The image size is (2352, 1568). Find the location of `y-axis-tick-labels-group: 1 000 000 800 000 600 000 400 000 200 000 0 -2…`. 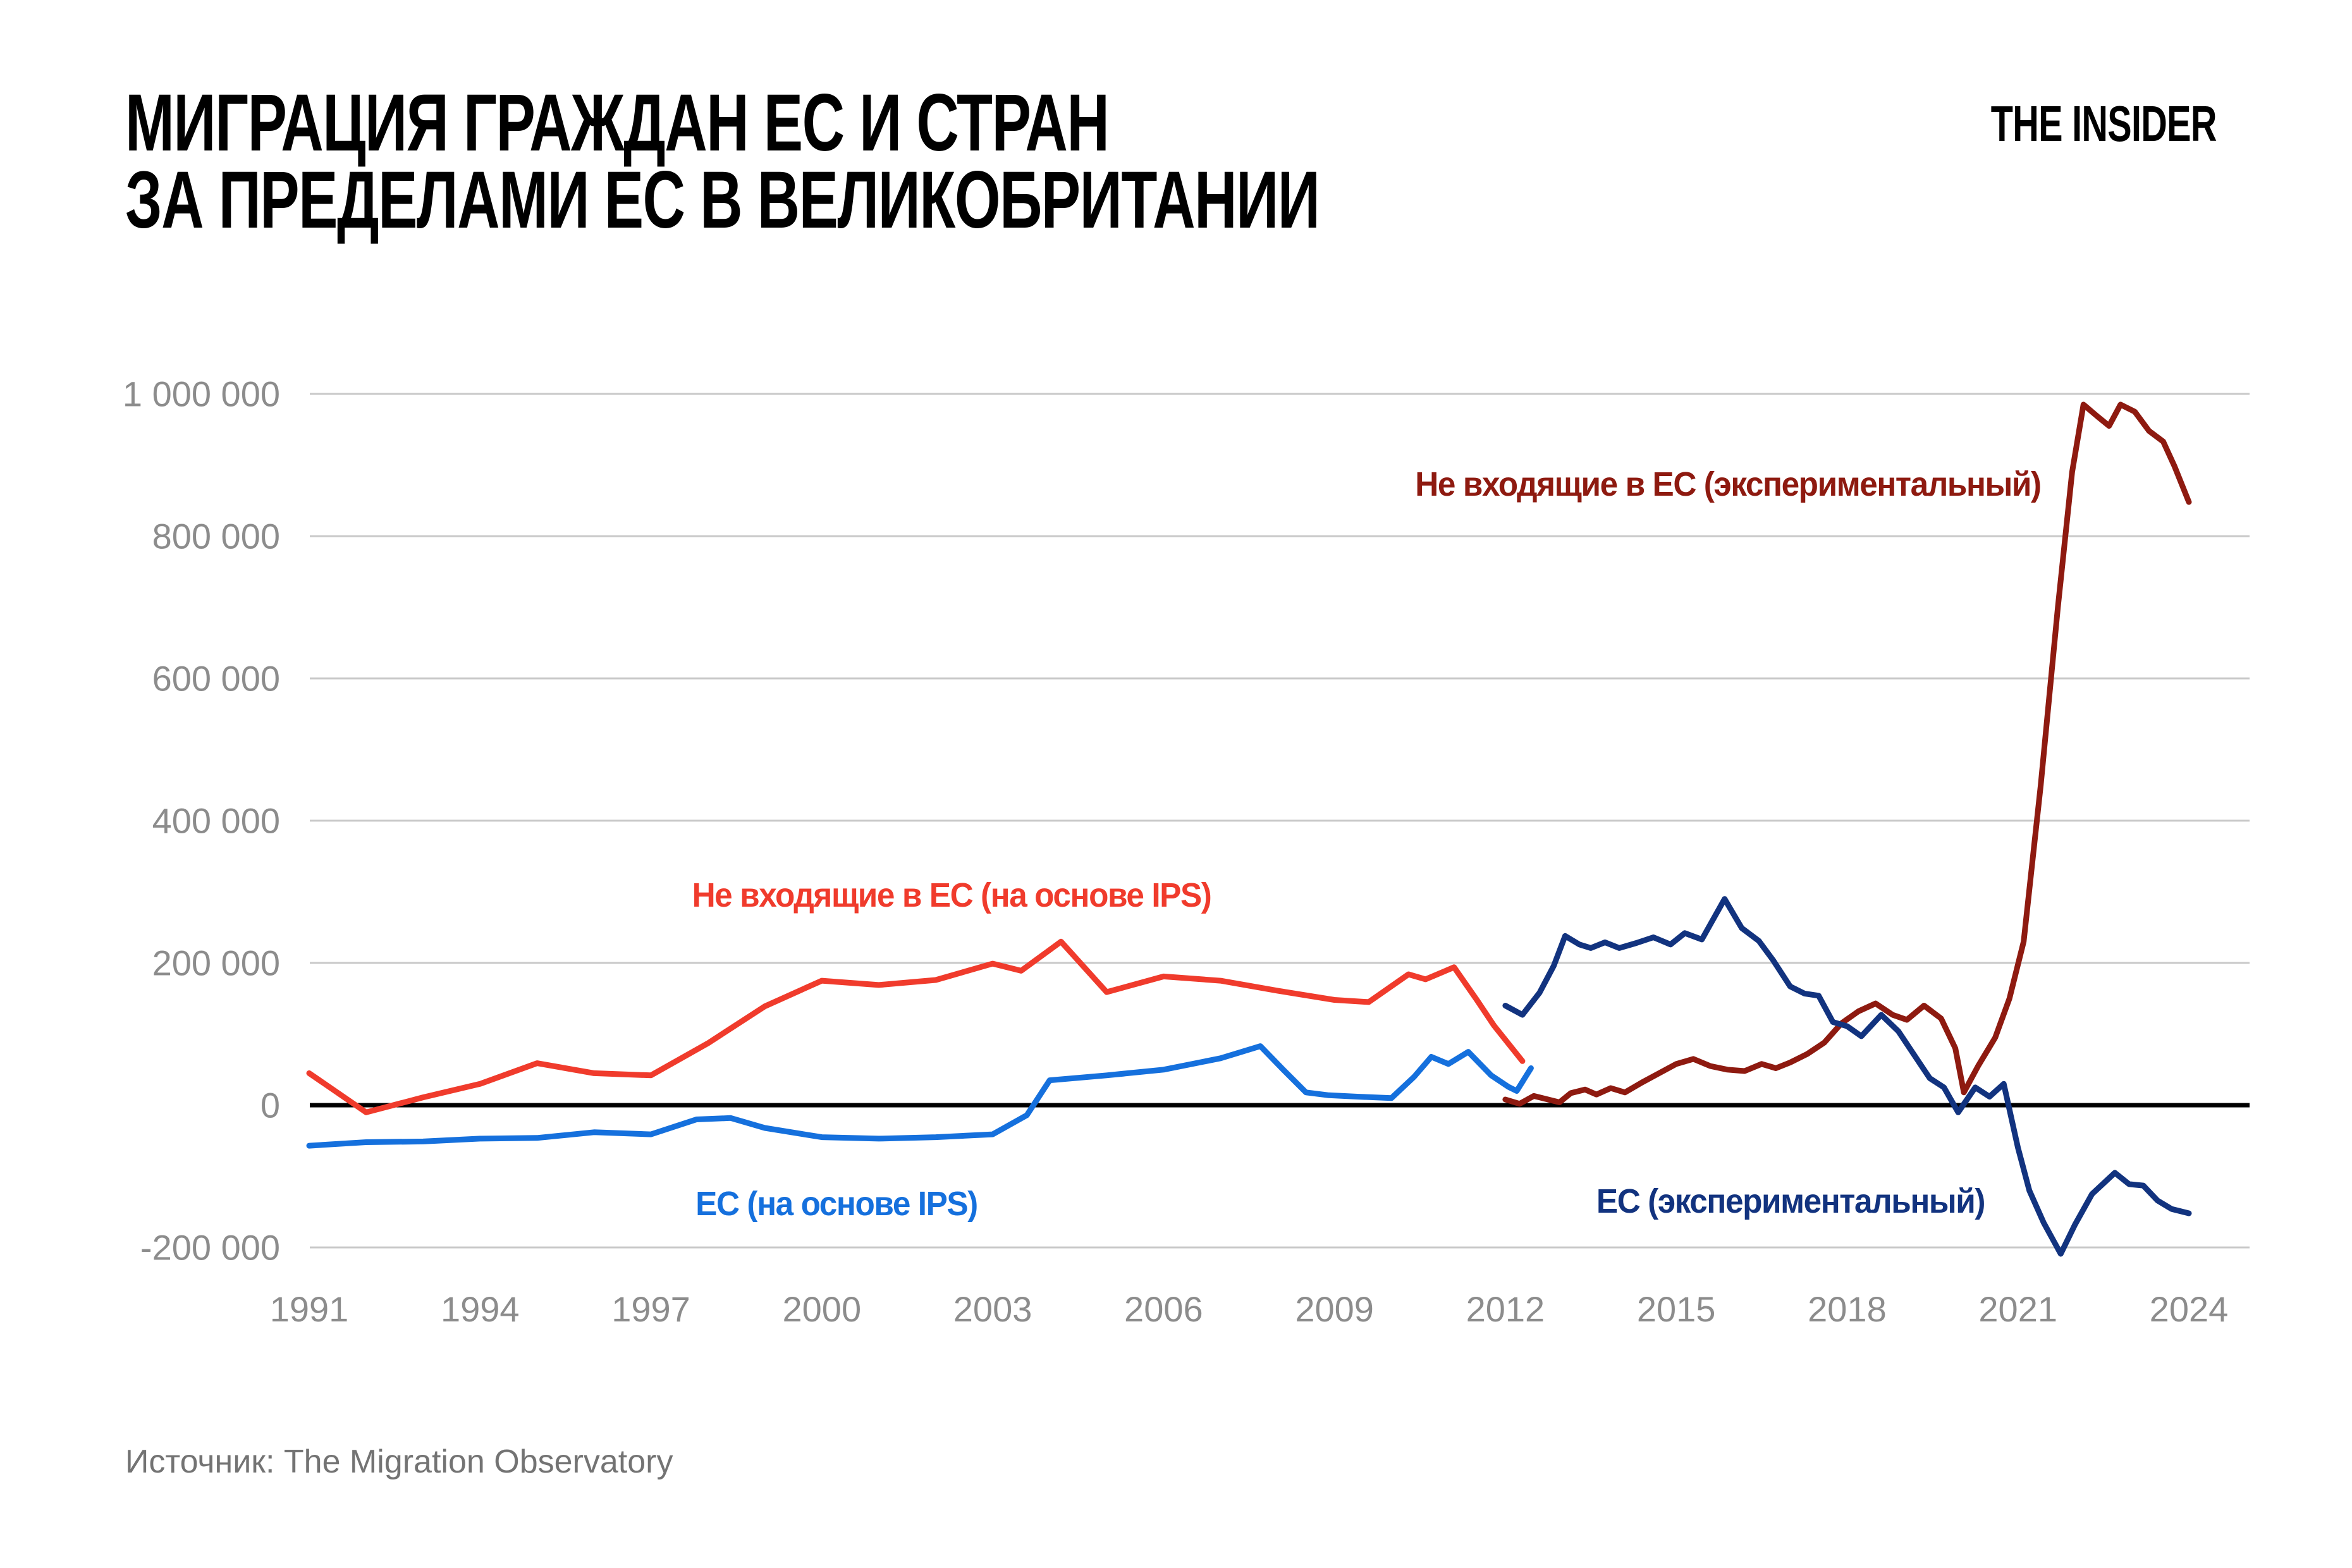

y-axis-tick-labels-group: 1 000 000 800 000 600 000 400 000 200 000 0 -2… is located at coordinates (201, 821).